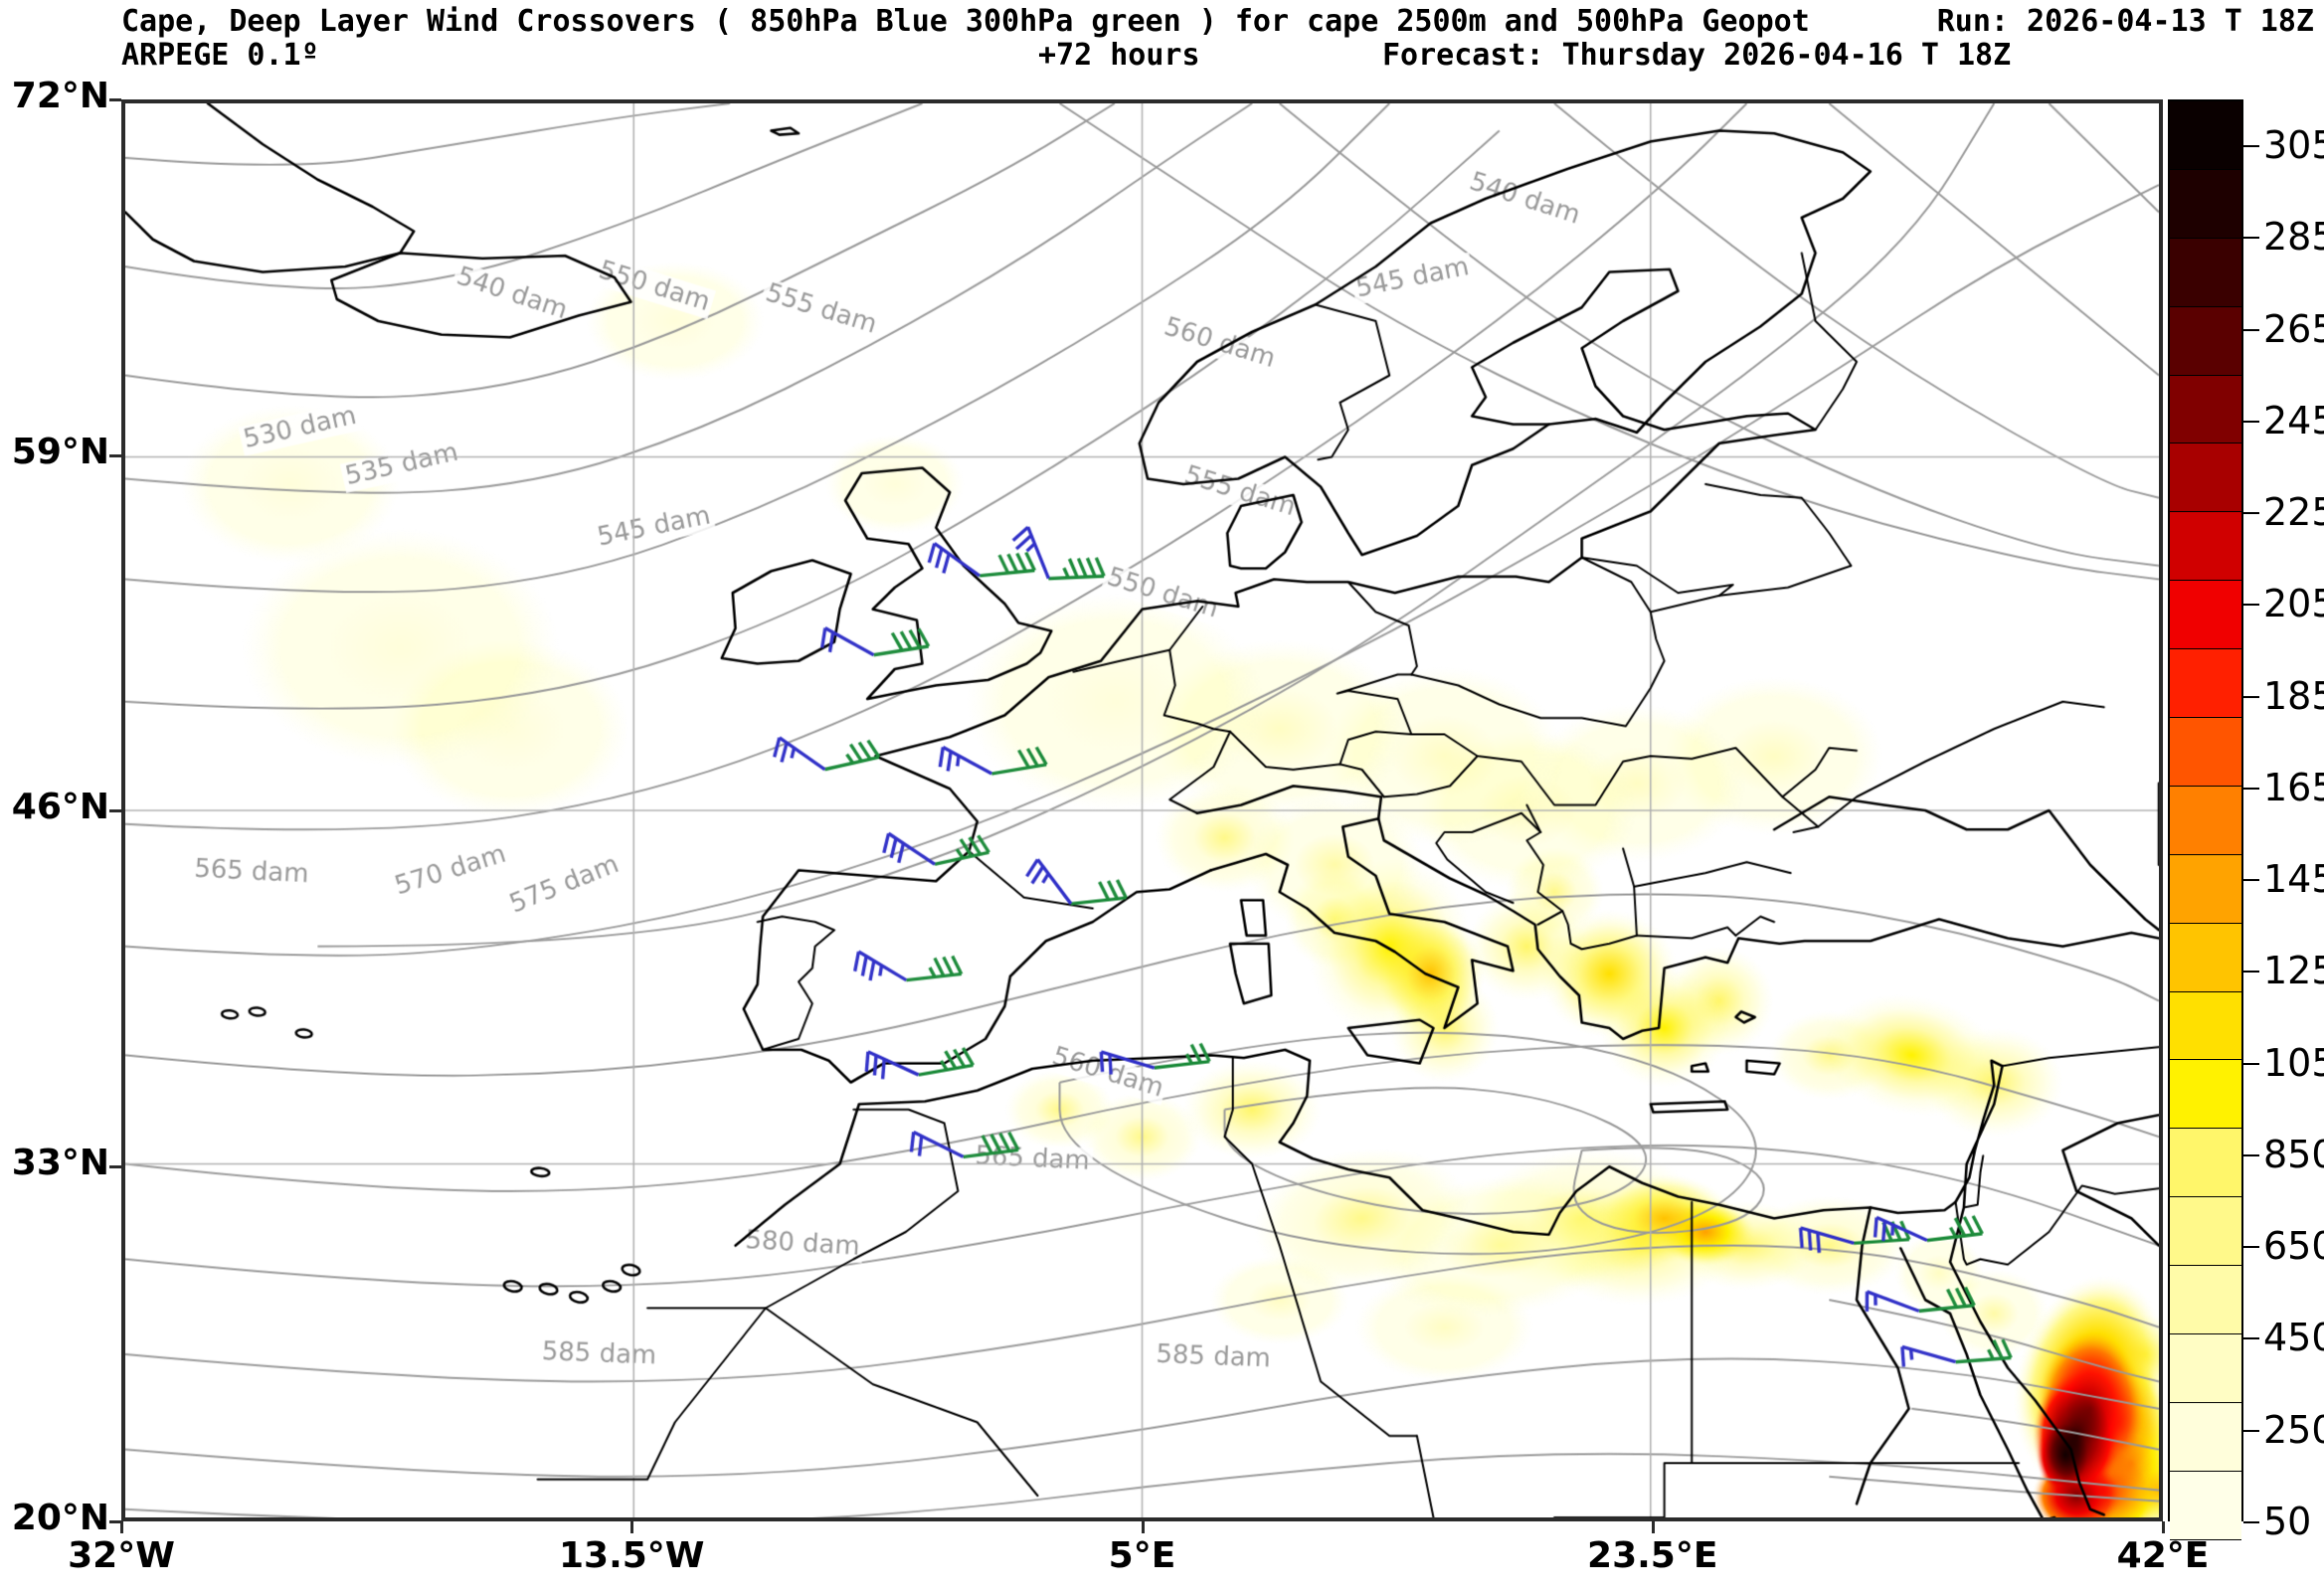 The width and height of the screenshot is (2324, 1595). What do you see at coordinates (1652, 1556) in the screenshot?
I see `x-tick-label: 23.5°E` at bounding box center [1652, 1556].